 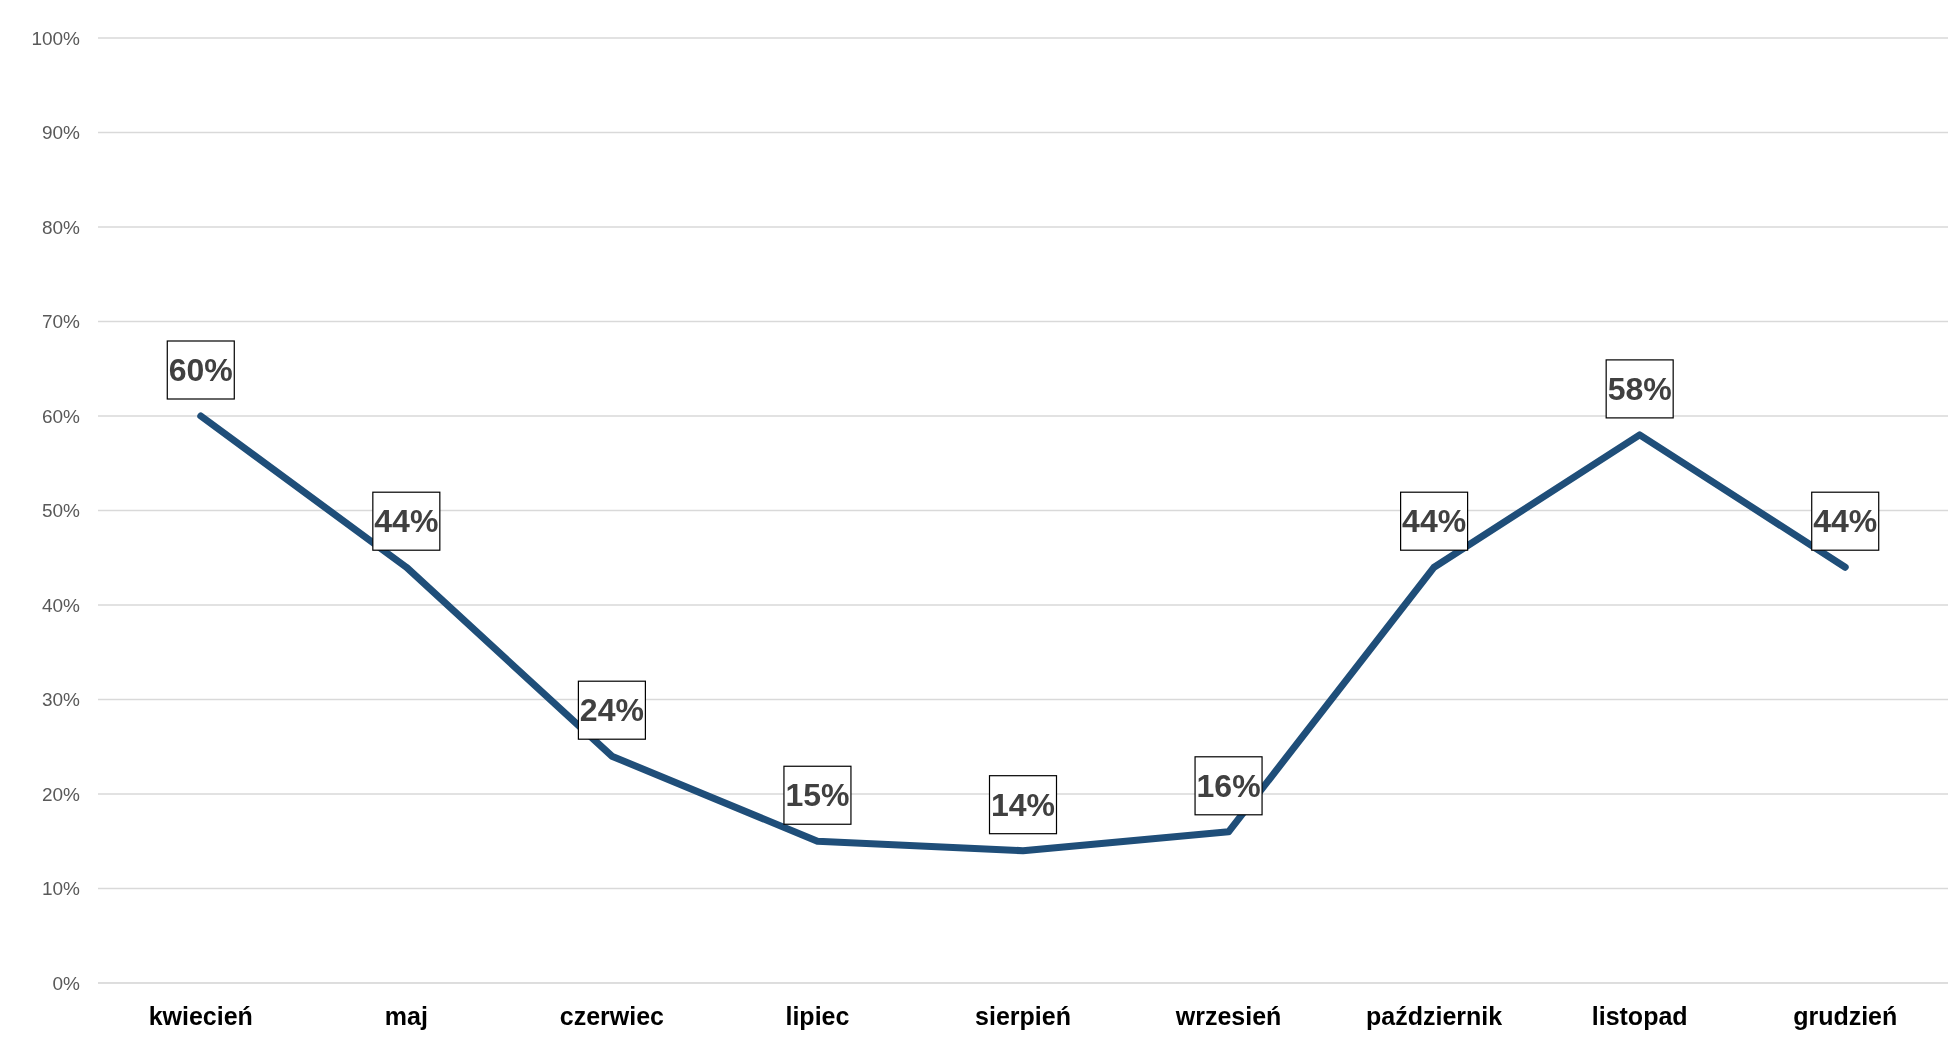 What do you see at coordinates (61, 794) in the screenshot?
I see `y-tick-label: 20%` at bounding box center [61, 794].